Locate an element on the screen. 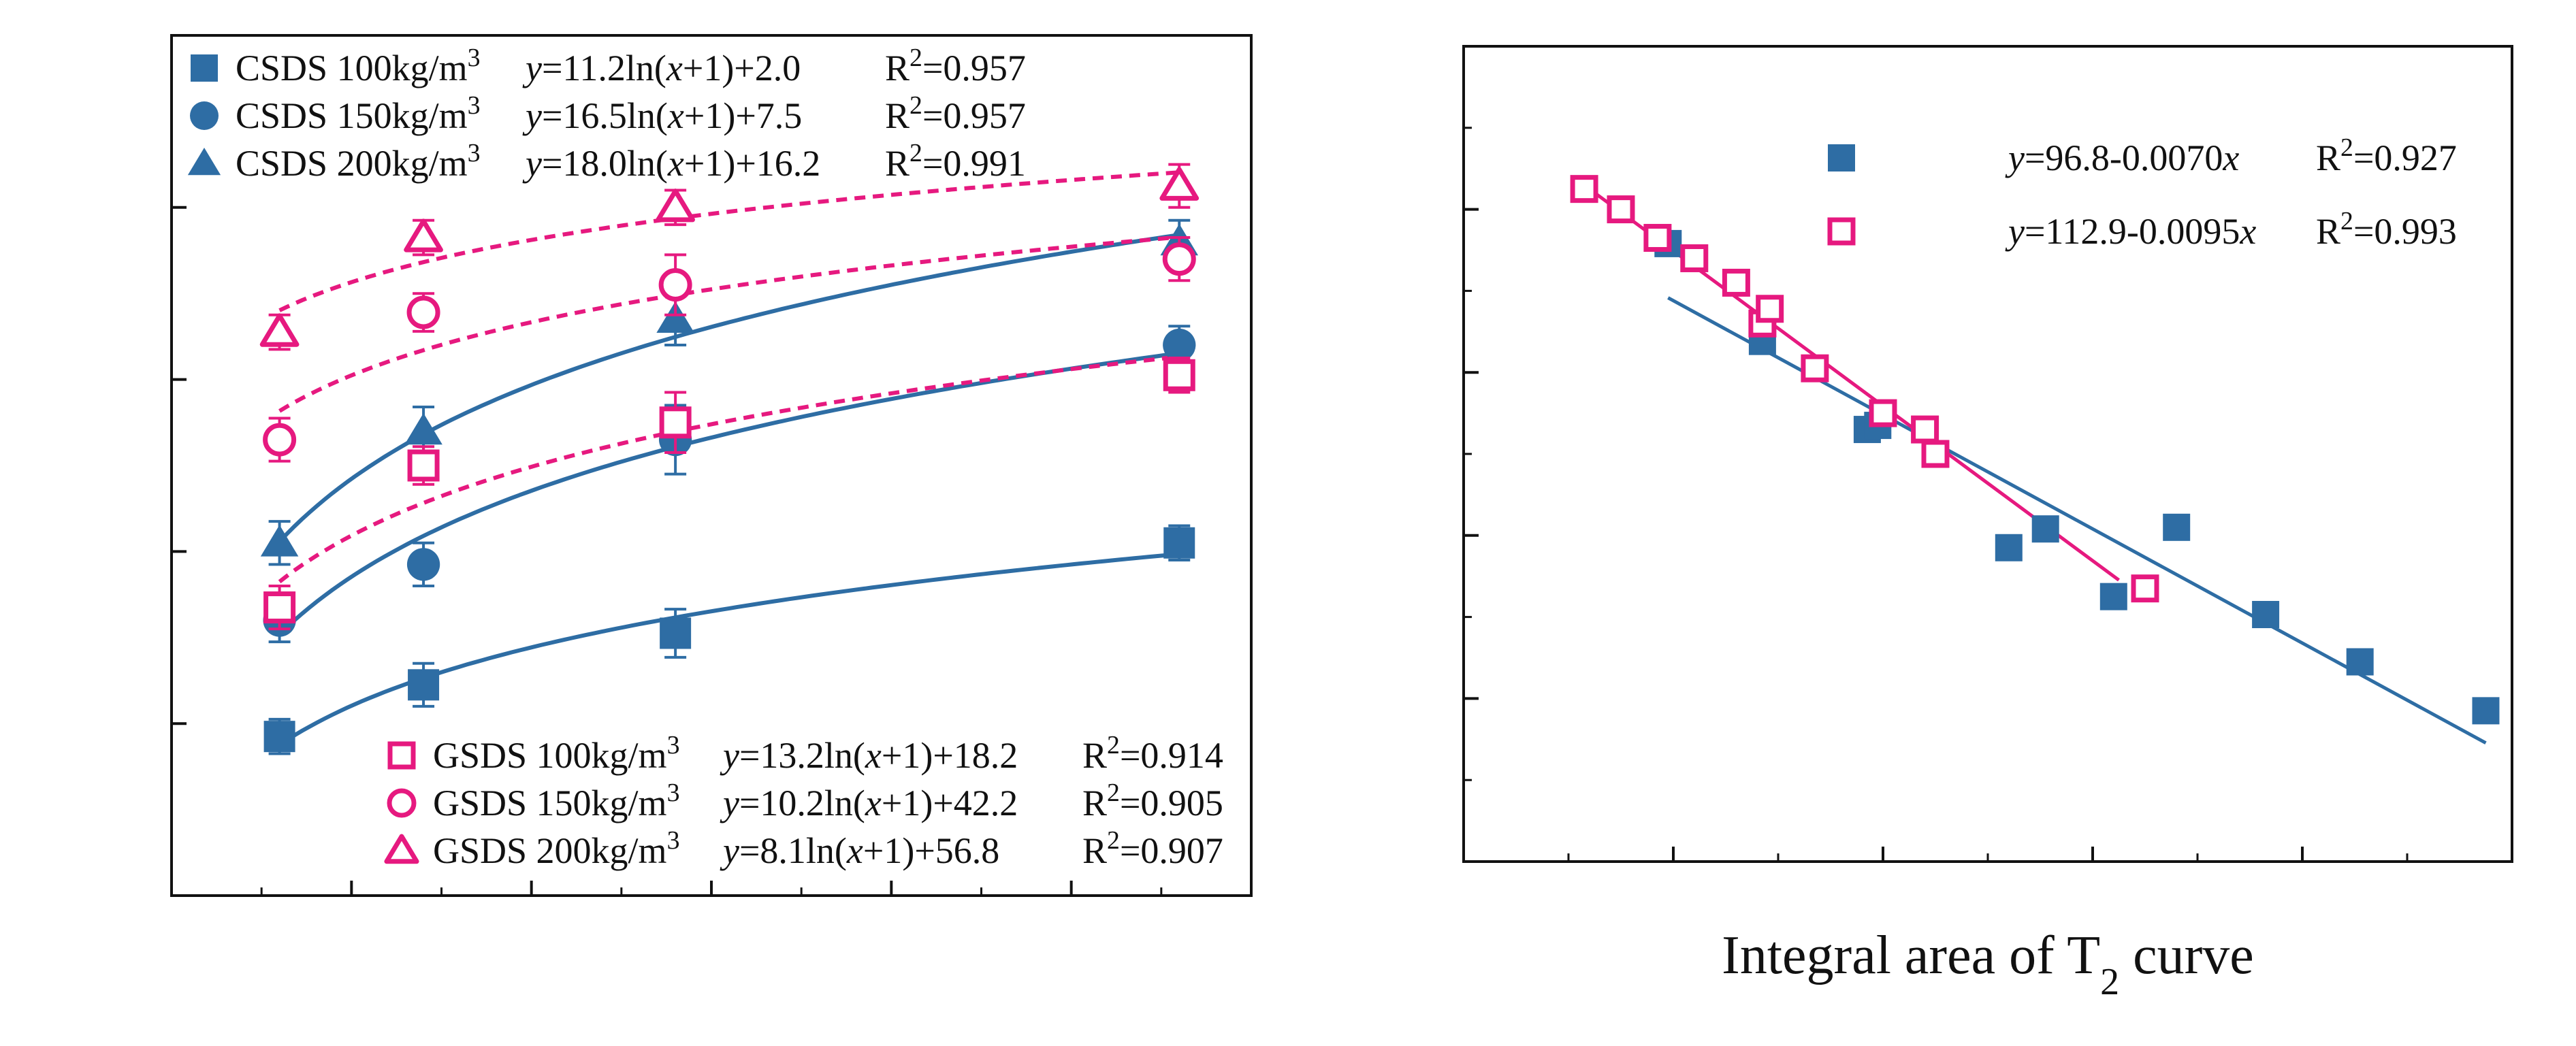 The width and height of the screenshot is (2576, 1046). legend-equation: y=16.5ln(x+1)+7.5 is located at coordinates (662, 116).